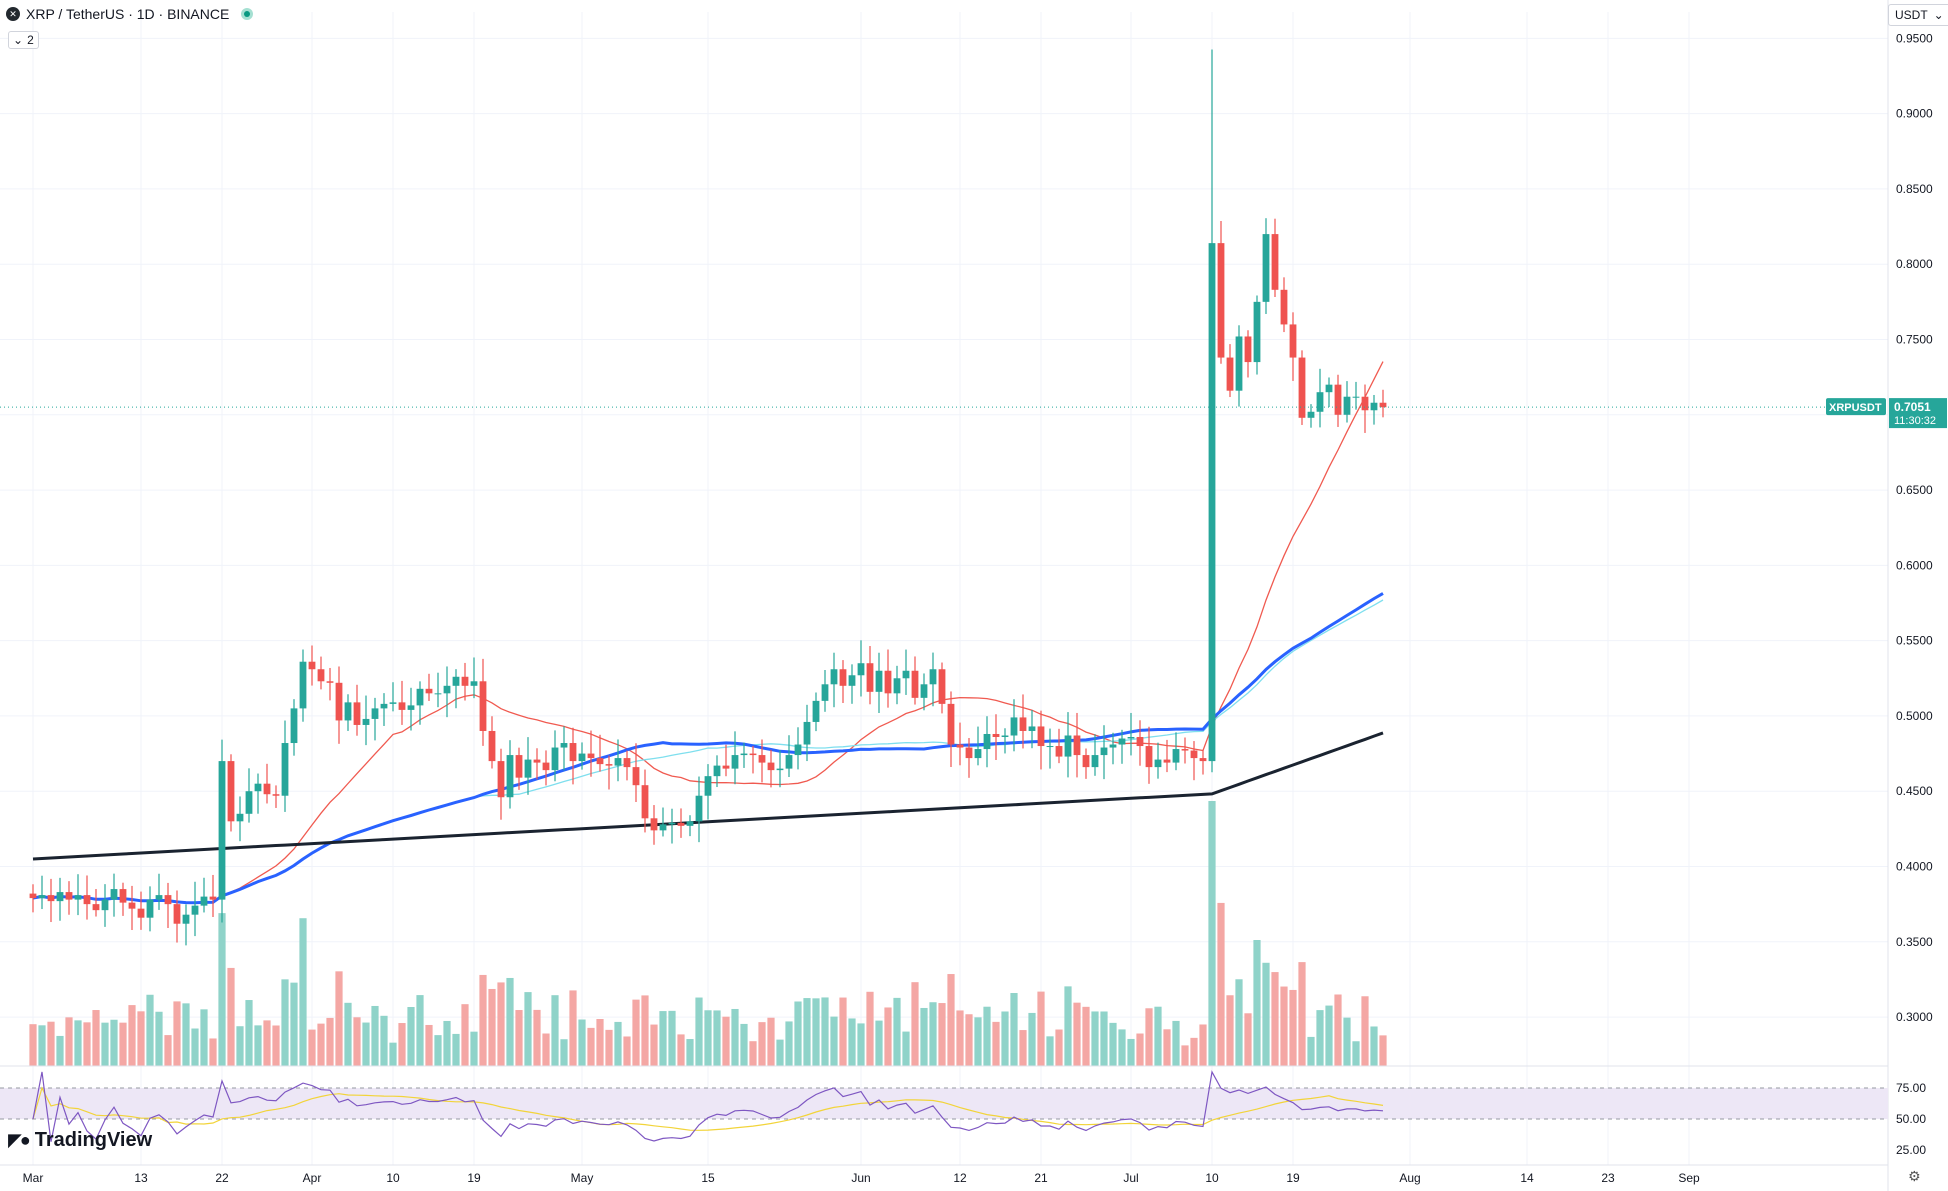 The width and height of the screenshot is (1948, 1191). Describe the element at coordinates (1914, 490) in the screenshot. I see `y-tick-label: 0.6500` at that location.